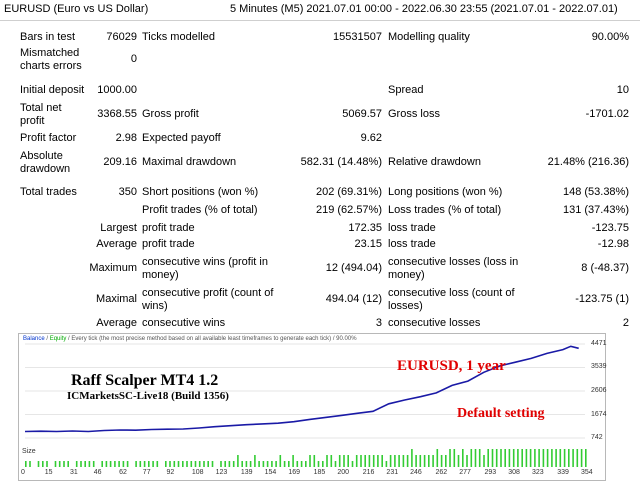 Image resolution: width=640 pixels, height=481 pixels. Describe the element at coordinates (441, 472) in the screenshot. I see `x-tick-label: 262` at that location.